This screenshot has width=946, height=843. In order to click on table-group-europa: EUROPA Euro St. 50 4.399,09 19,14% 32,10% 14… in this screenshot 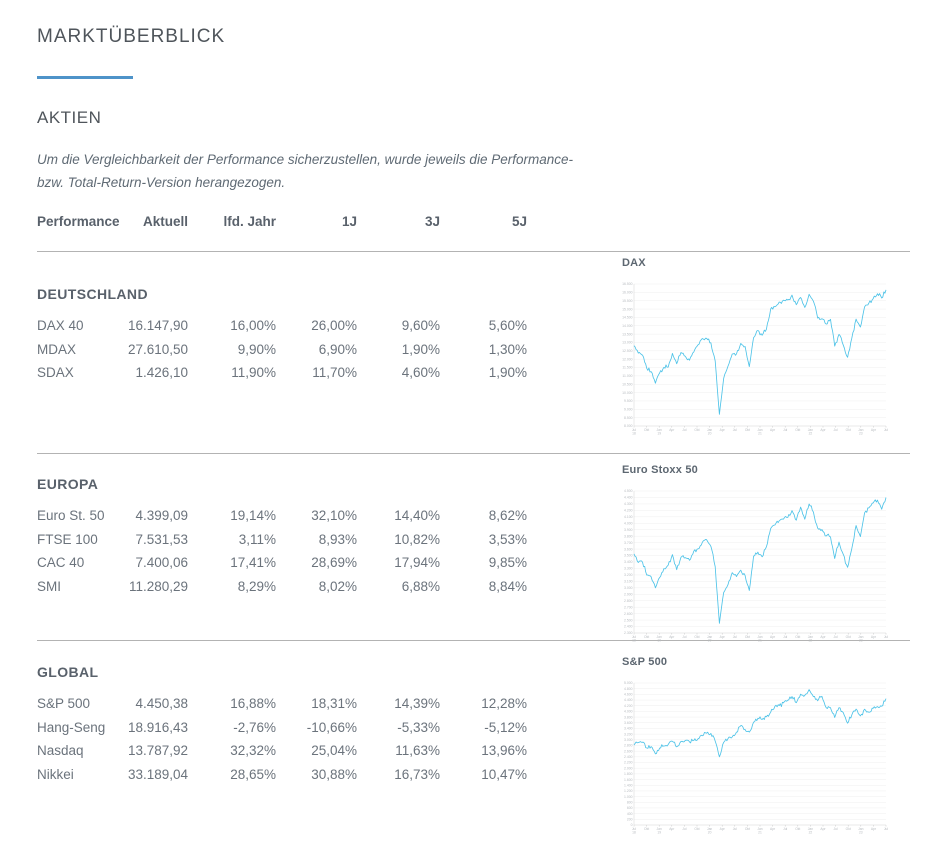, I will do `click(282, 537)`.